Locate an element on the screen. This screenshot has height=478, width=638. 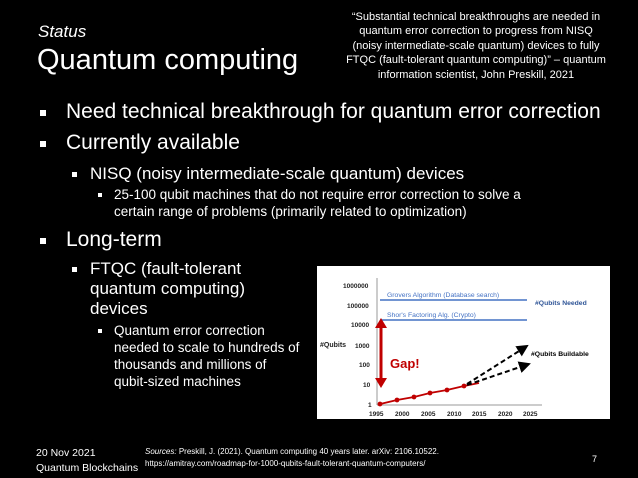
bullet-text: Currently available is located at coordinates (153, 142).